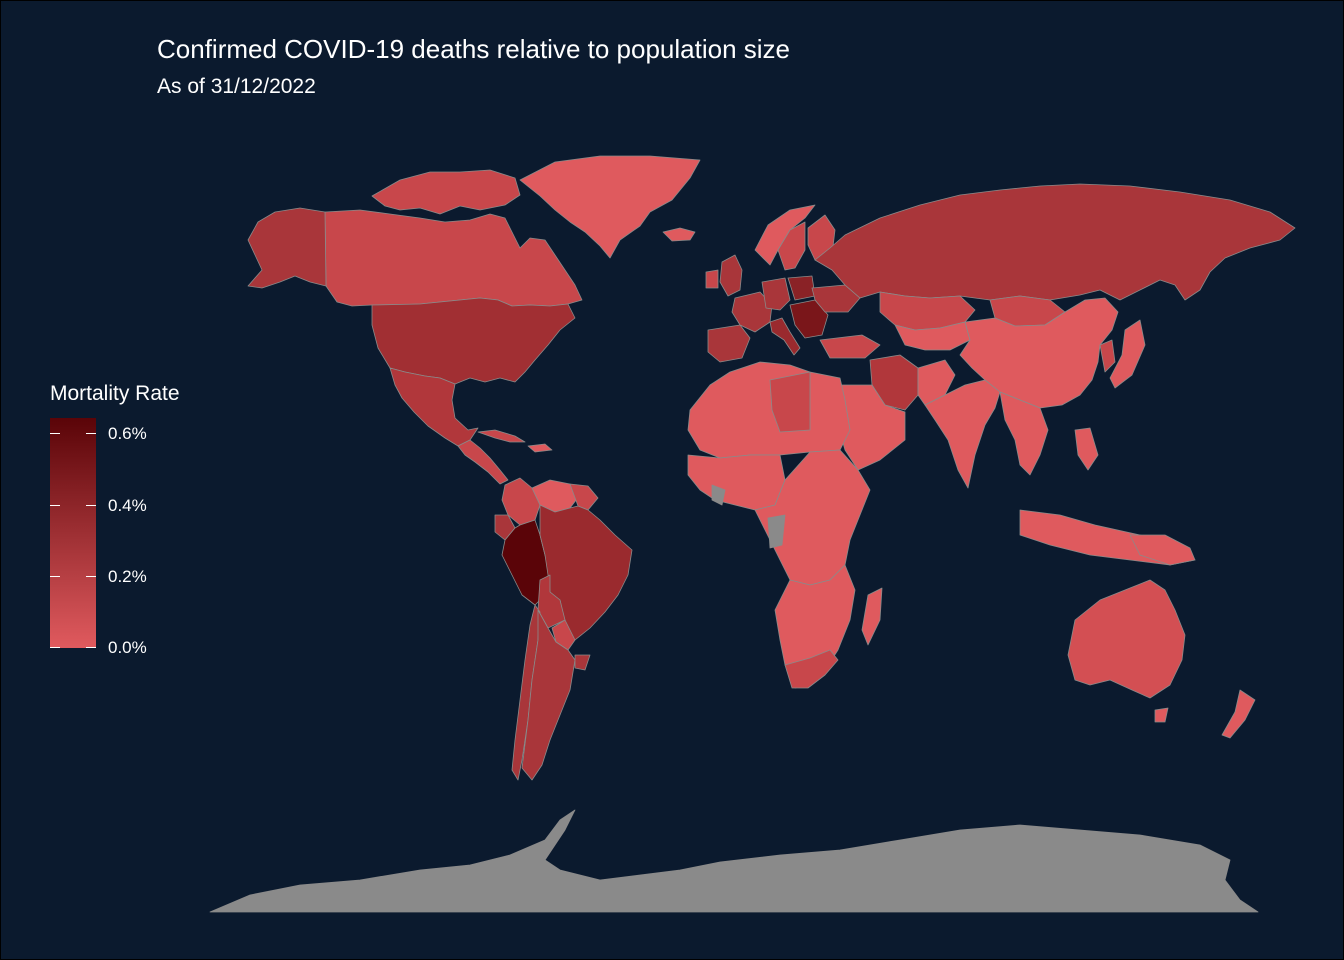 This screenshot has width=1344, height=960. I want to click on west-africa, so click(736, 482).